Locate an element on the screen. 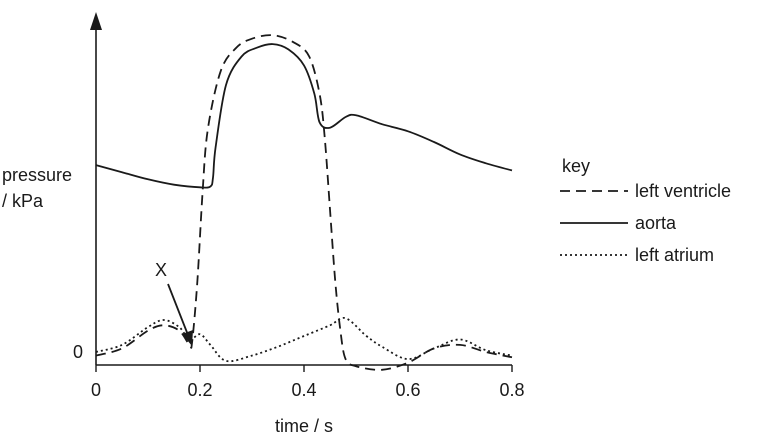 This screenshot has height=439, width=762. legend-label-left-atrium: left atrium is located at coordinates (674, 255).